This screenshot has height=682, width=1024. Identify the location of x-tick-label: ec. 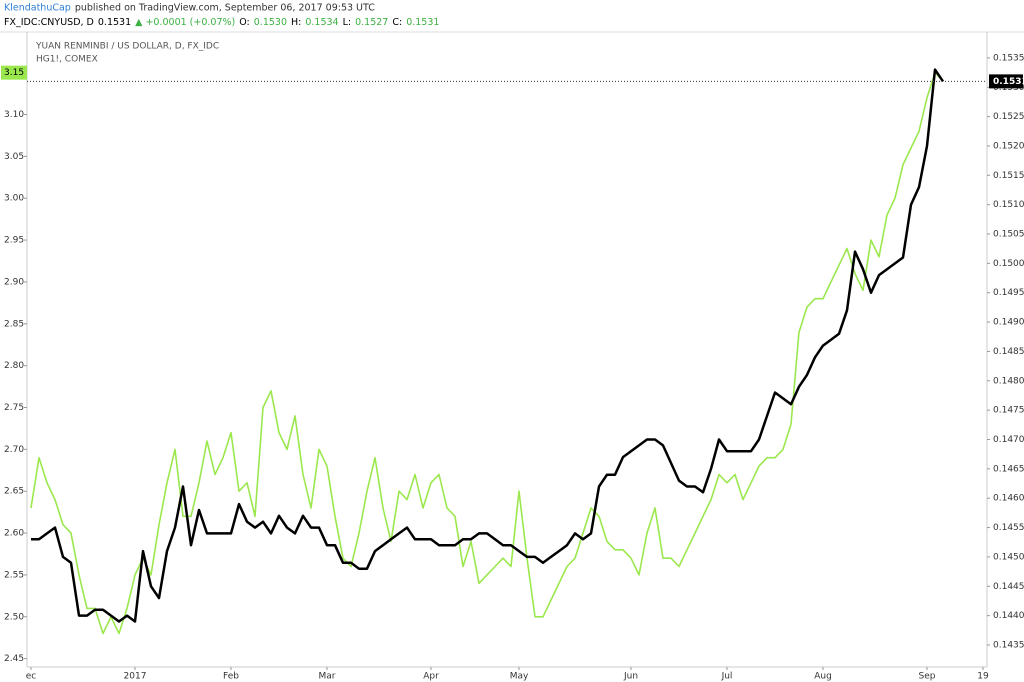
(31, 677).